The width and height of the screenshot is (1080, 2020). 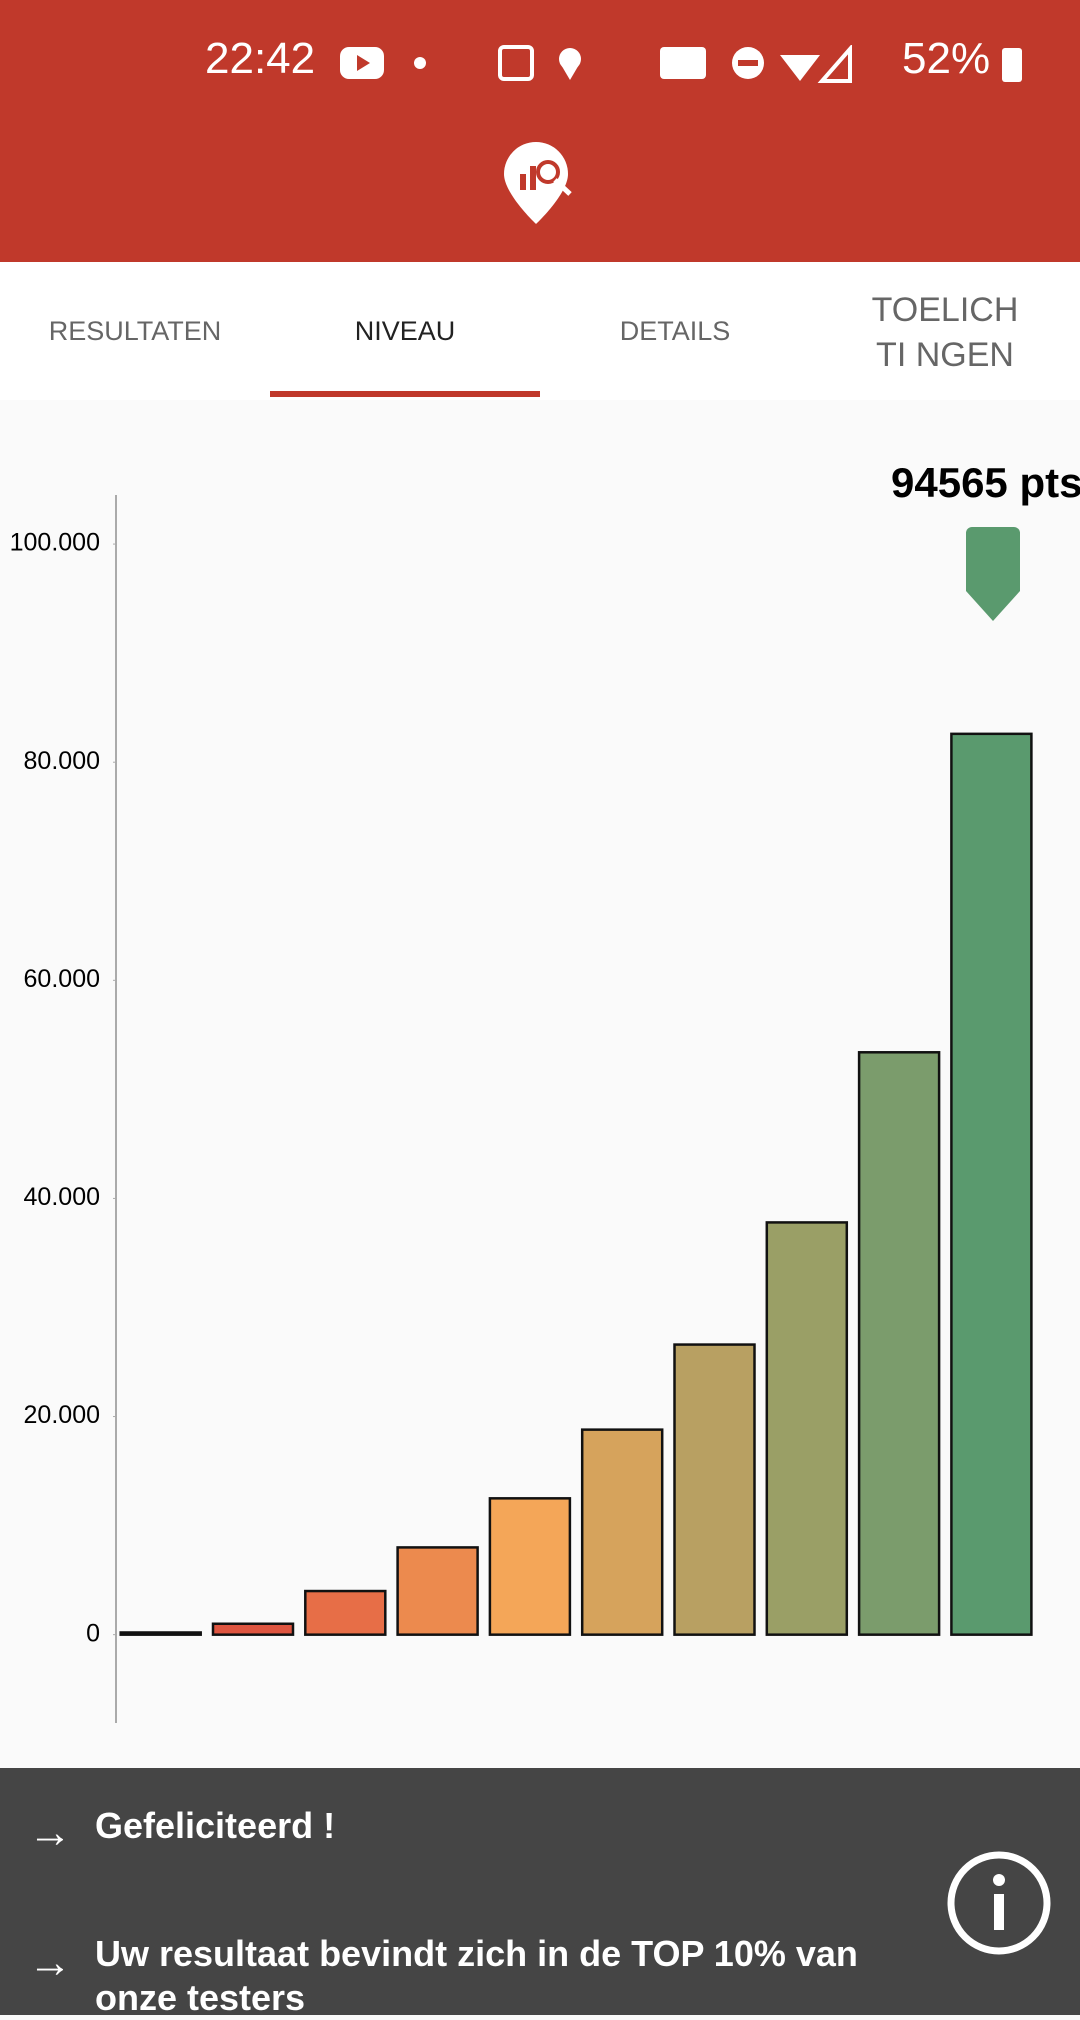 What do you see at coordinates (55, 543) in the screenshot?
I see `y-tick-label: 100.000` at bounding box center [55, 543].